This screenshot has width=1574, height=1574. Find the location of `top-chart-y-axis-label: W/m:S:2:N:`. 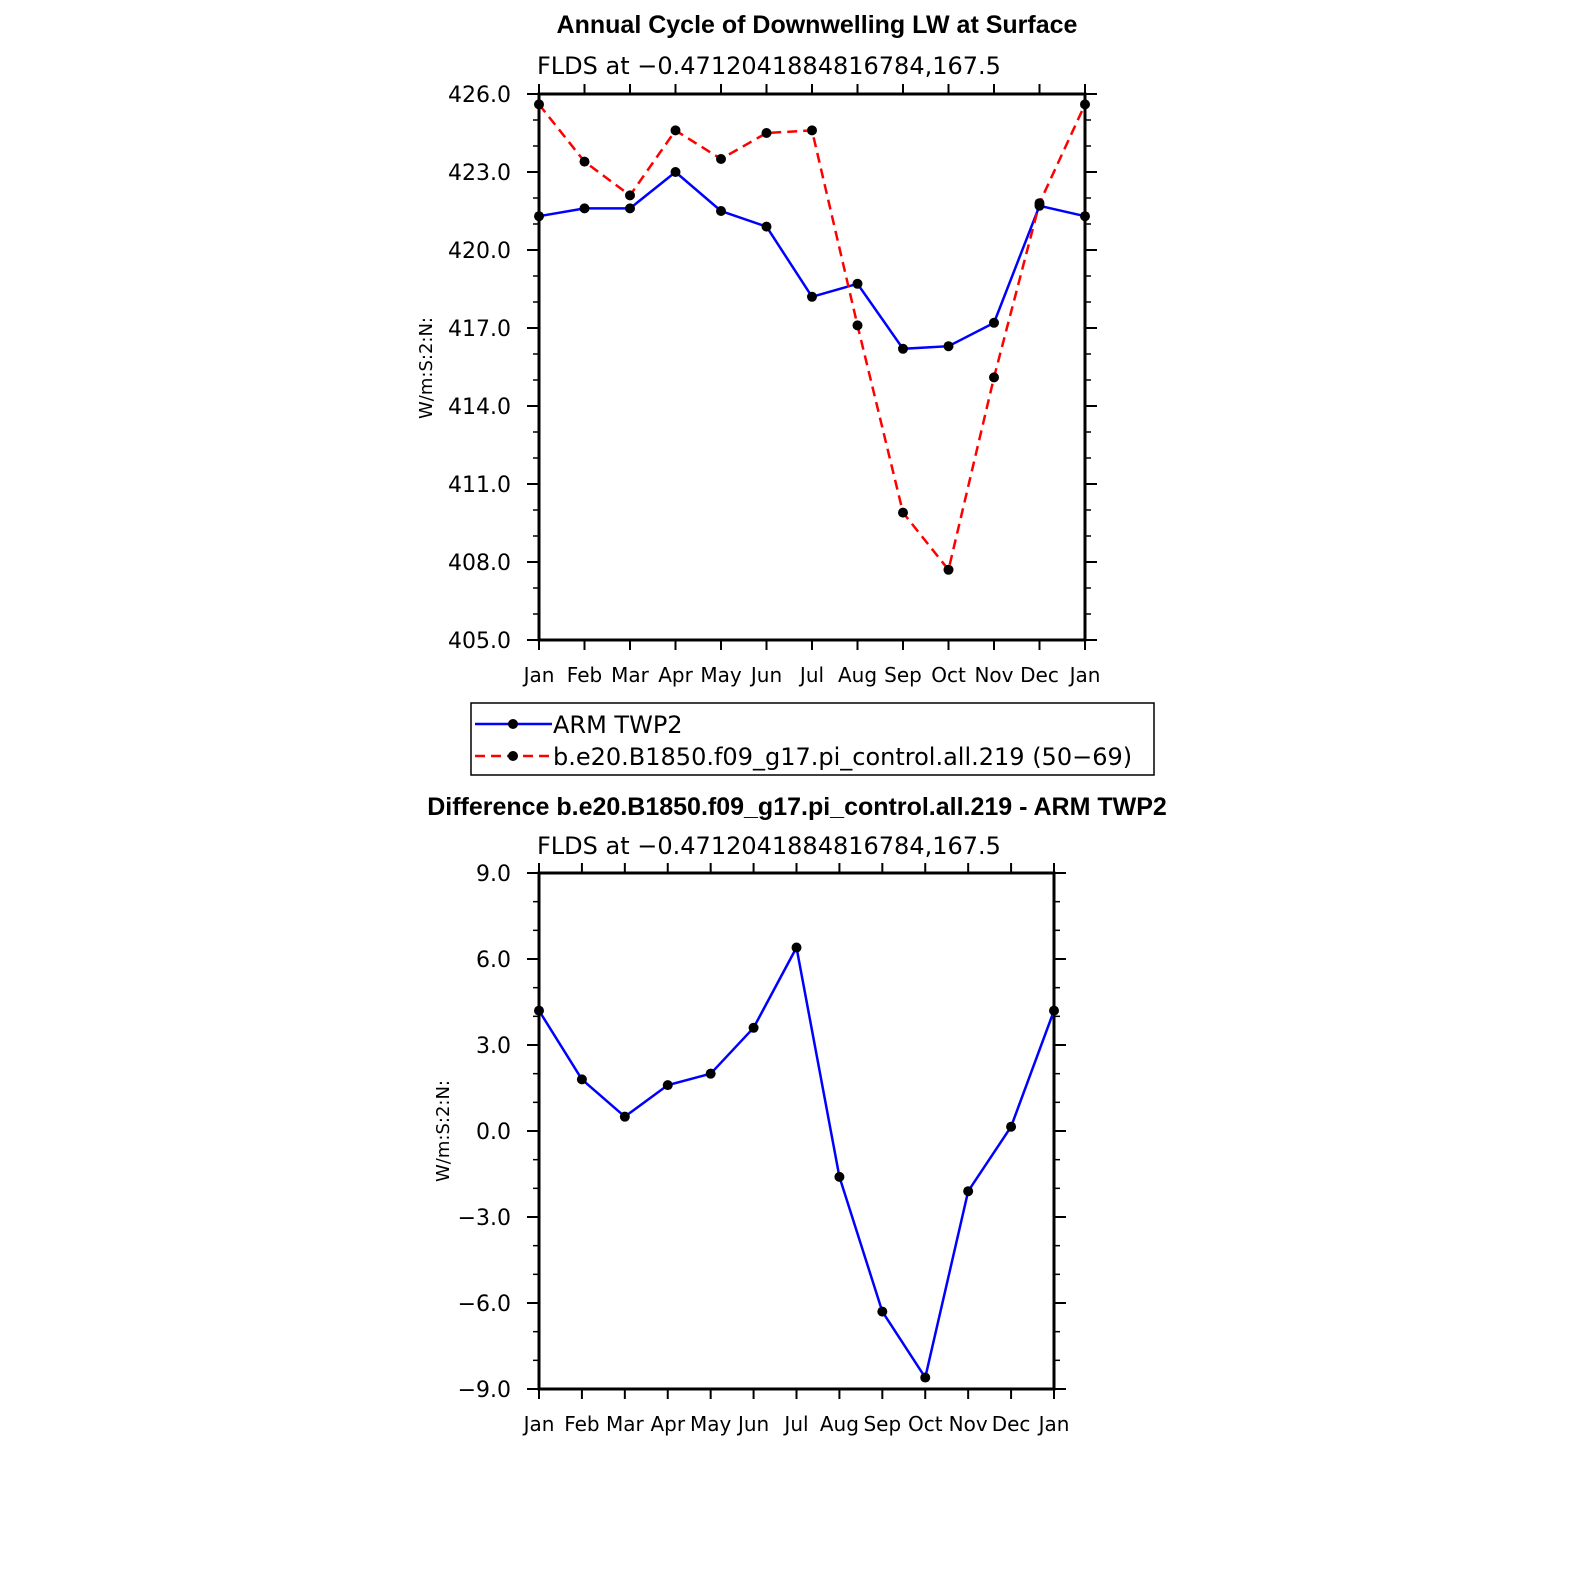

top-chart-y-axis-label: W/m:S:2:N: is located at coordinates (426, 368).